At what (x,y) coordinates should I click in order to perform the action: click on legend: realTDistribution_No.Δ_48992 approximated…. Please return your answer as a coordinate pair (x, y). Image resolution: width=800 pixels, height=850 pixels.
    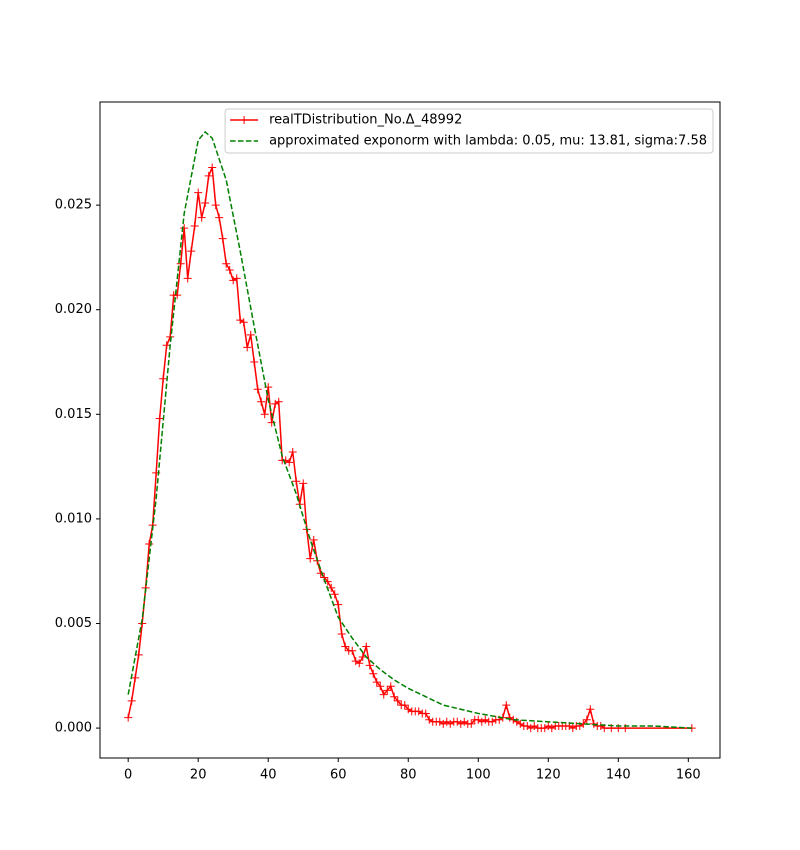
    Looking at the image, I should click on (469, 131).